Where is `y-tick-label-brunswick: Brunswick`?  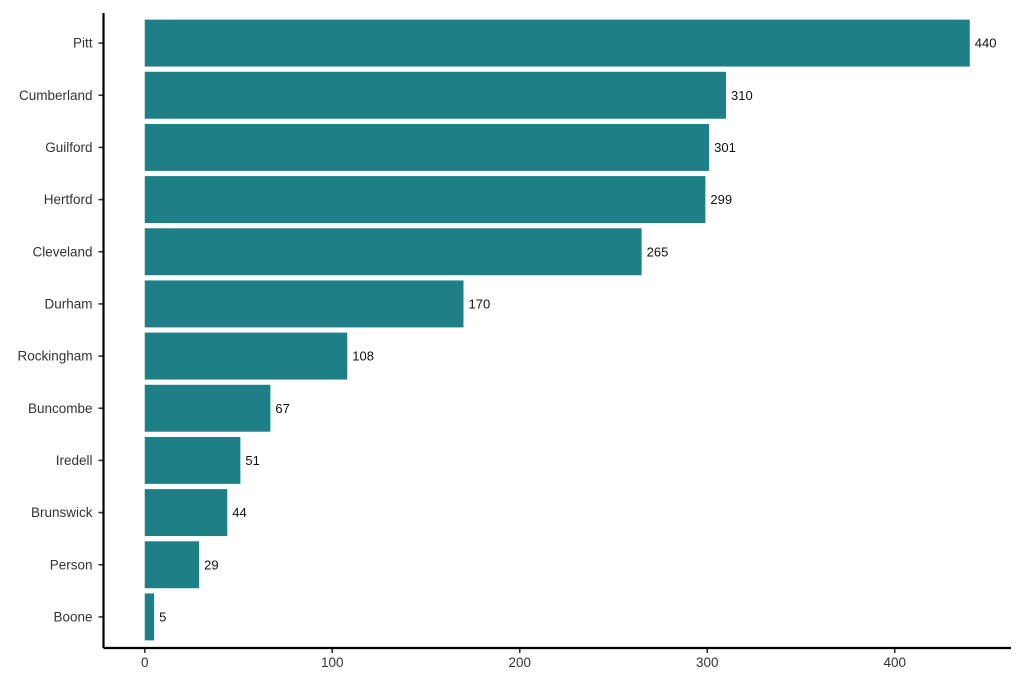 y-tick-label-brunswick: Brunswick is located at coordinates (62, 512).